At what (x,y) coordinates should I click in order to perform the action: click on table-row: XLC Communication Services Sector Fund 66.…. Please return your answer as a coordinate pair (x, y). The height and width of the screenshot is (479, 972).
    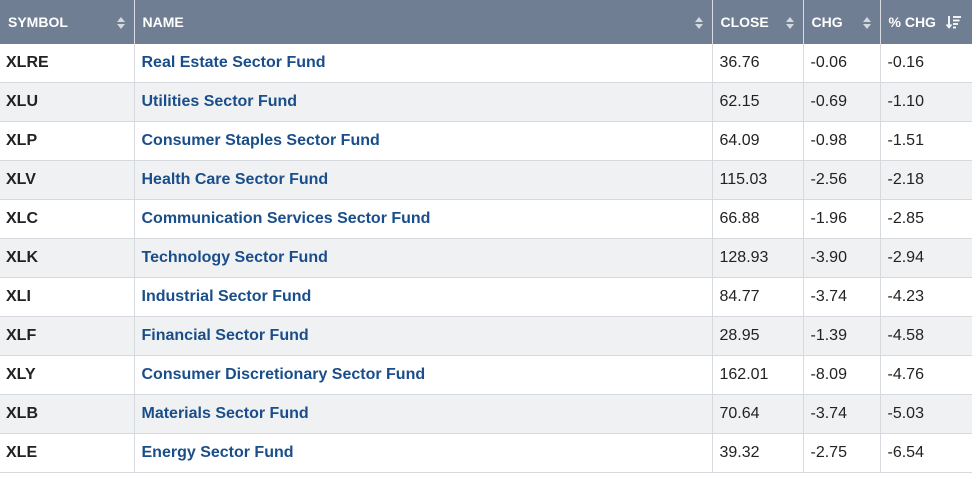
    Looking at the image, I should click on (486, 219).